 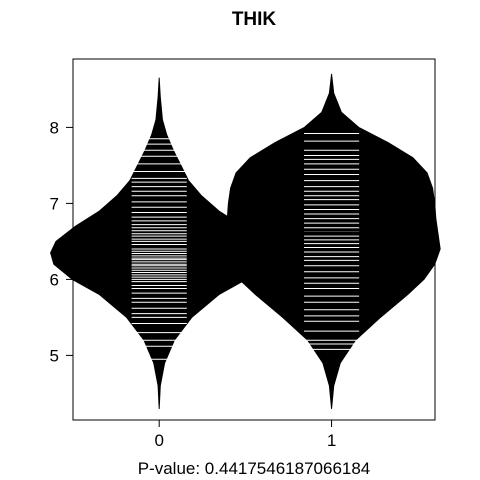 What do you see at coordinates (54, 355) in the screenshot?
I see `y-tick-label-5: 5` at bounding box center [54, 355].